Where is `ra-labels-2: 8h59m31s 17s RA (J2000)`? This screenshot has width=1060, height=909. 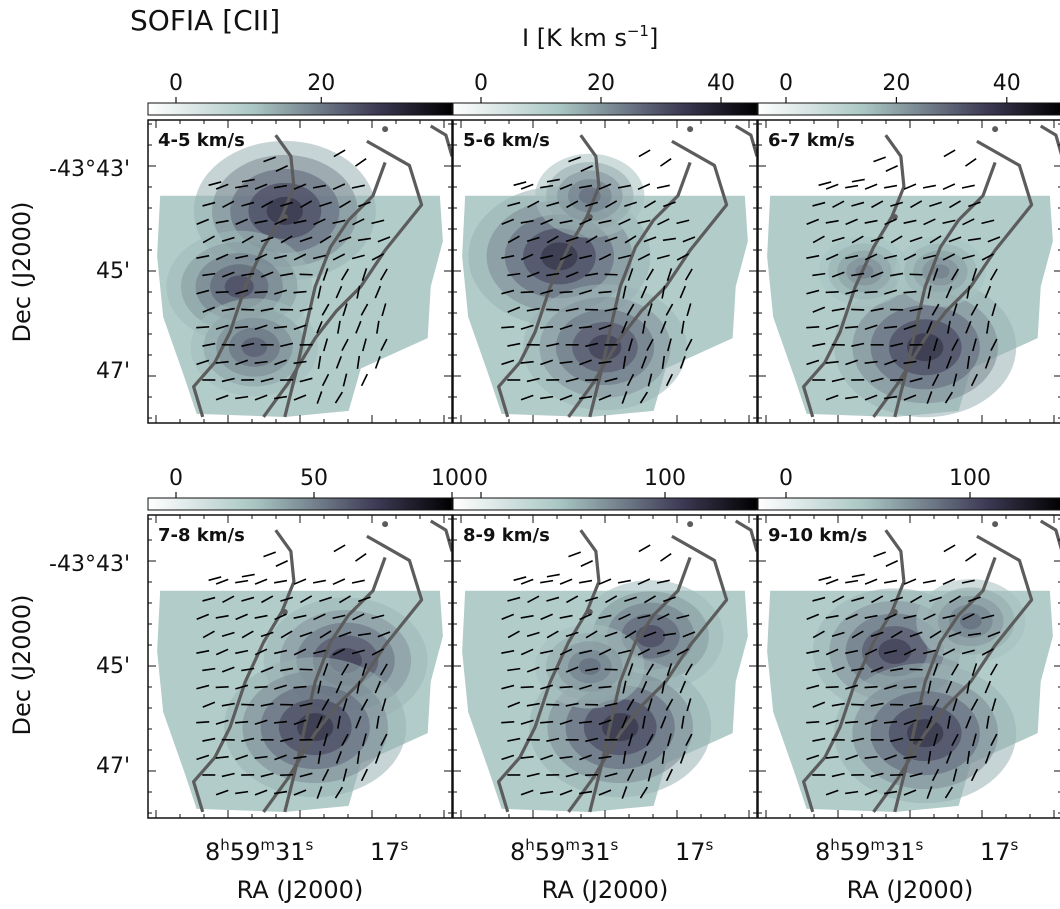
ra-labels-2: 8h59m31s 17s RA (J2000) is located at coordinates (917, 870).